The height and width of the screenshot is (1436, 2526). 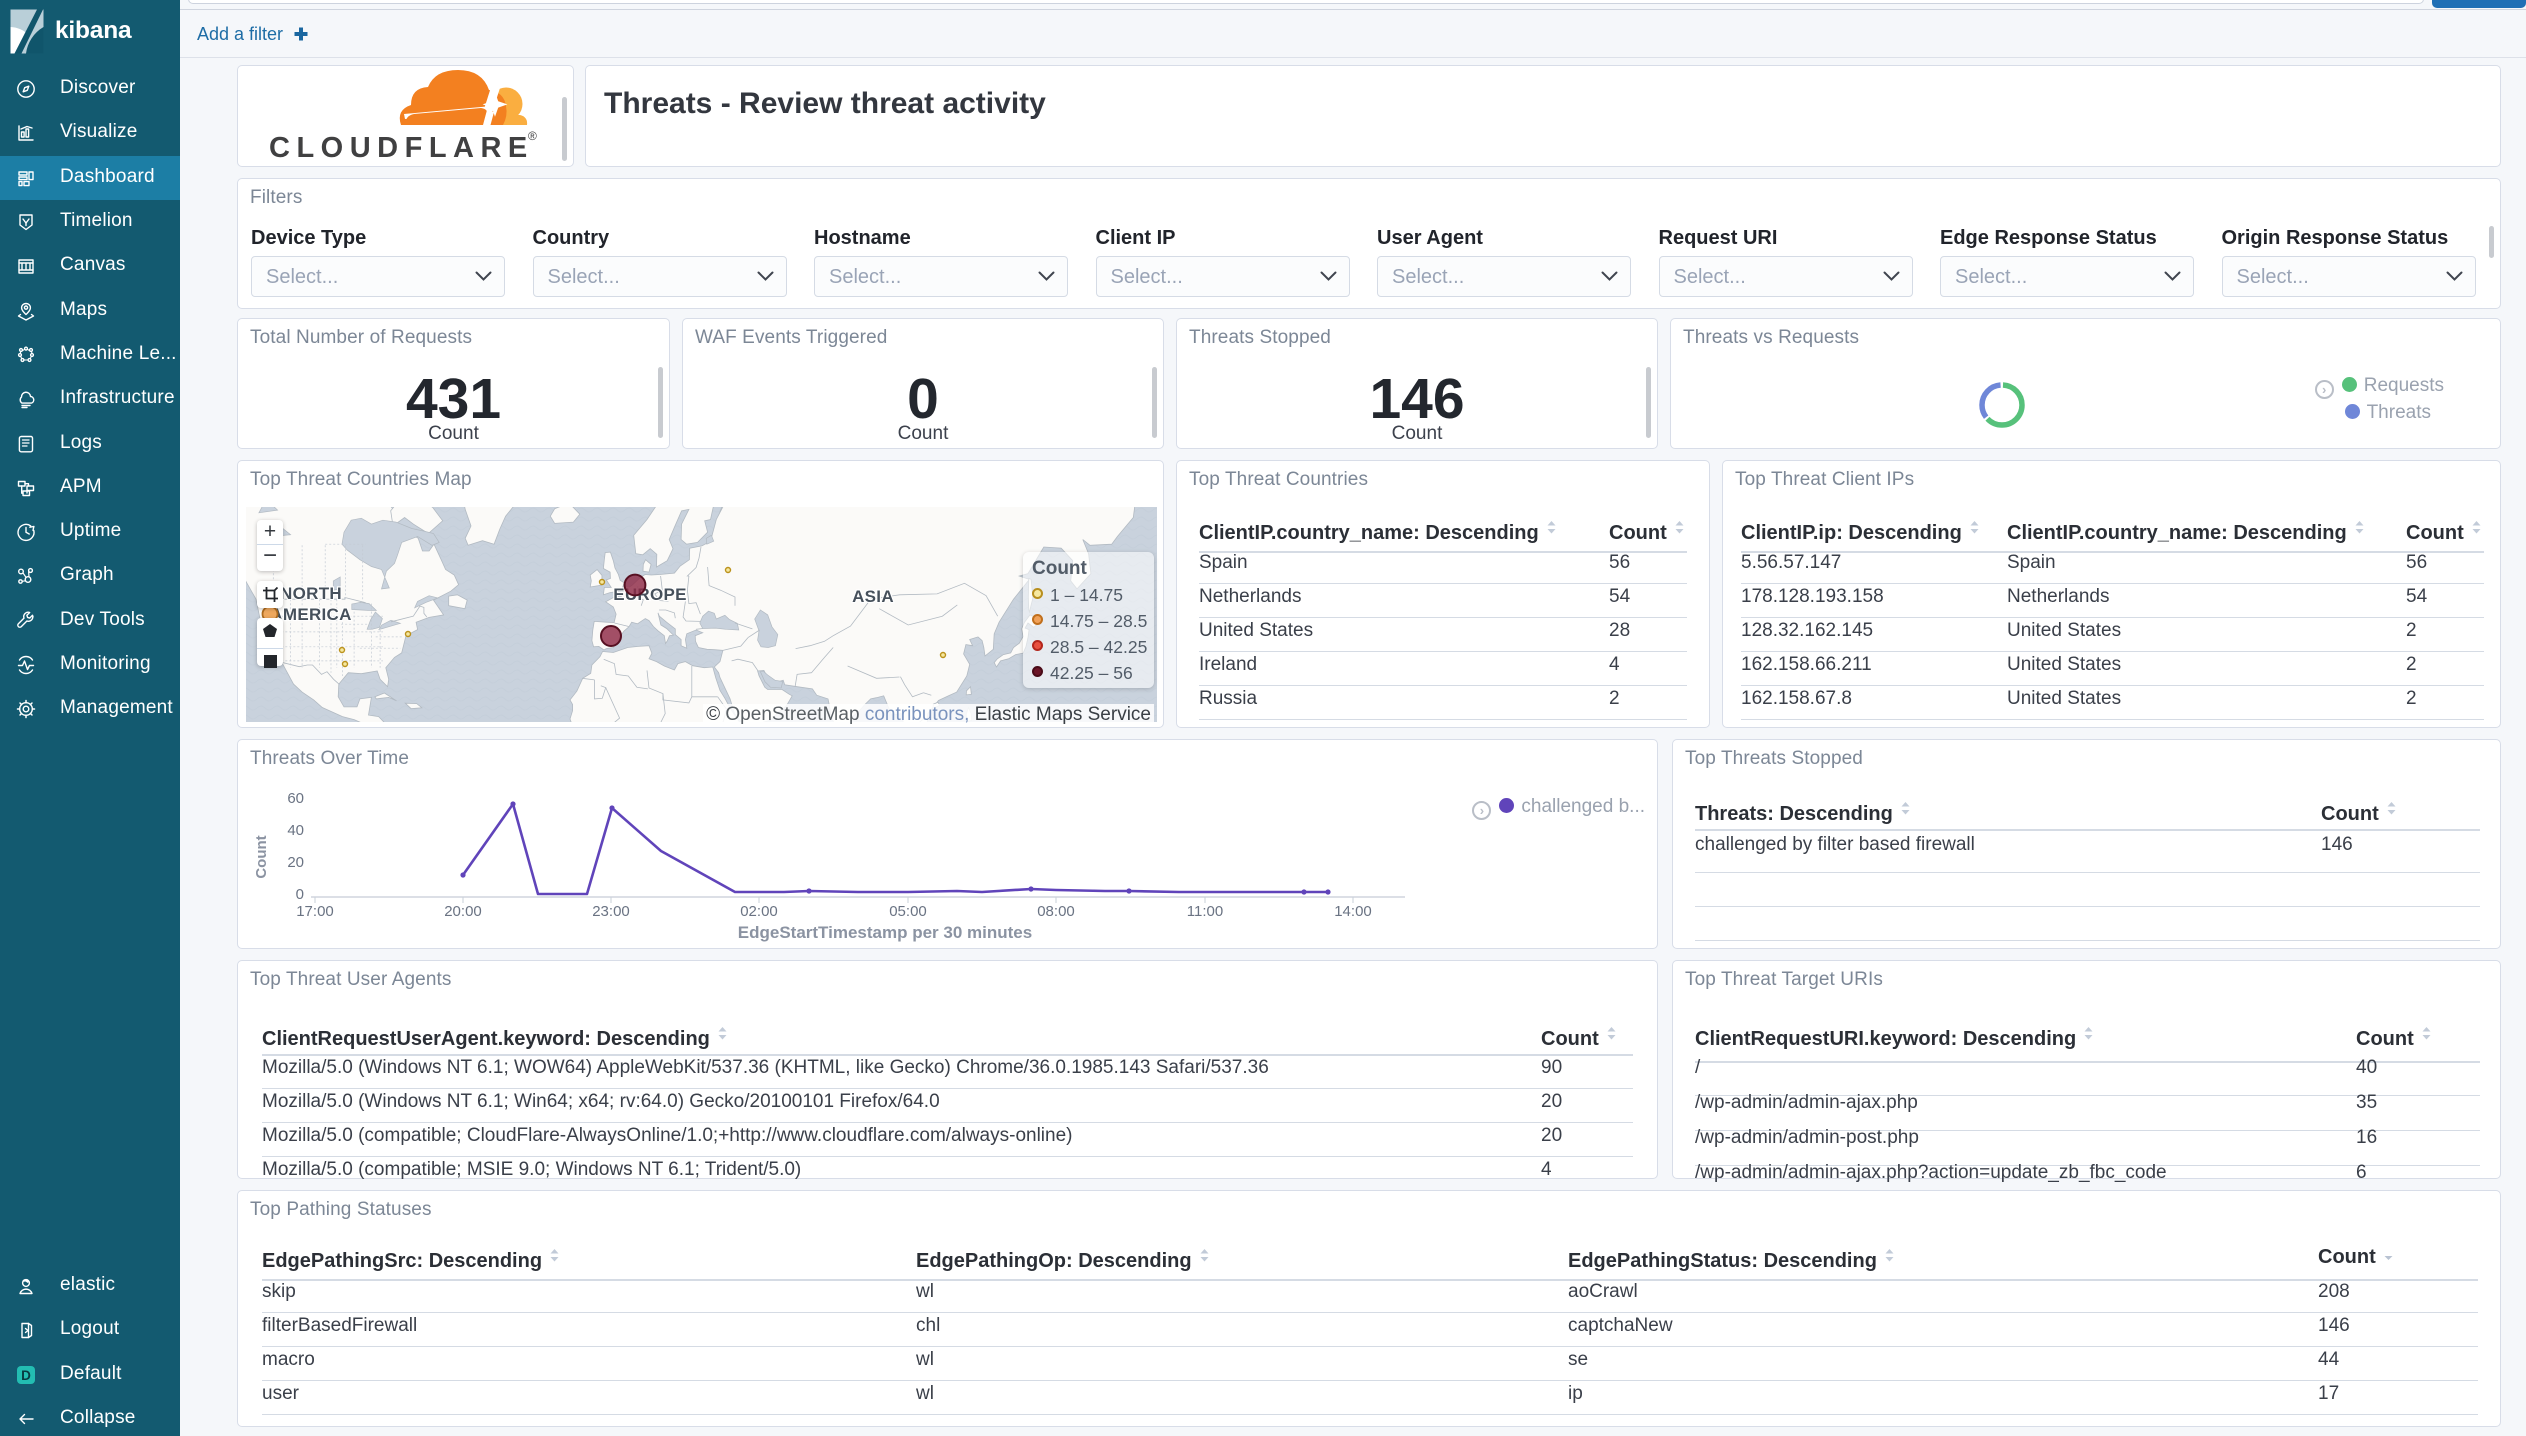 What do you see at coordinates (908, 911) in the screenshot?
I see `svg-text: 05:00` at bounding box center [908, 911].